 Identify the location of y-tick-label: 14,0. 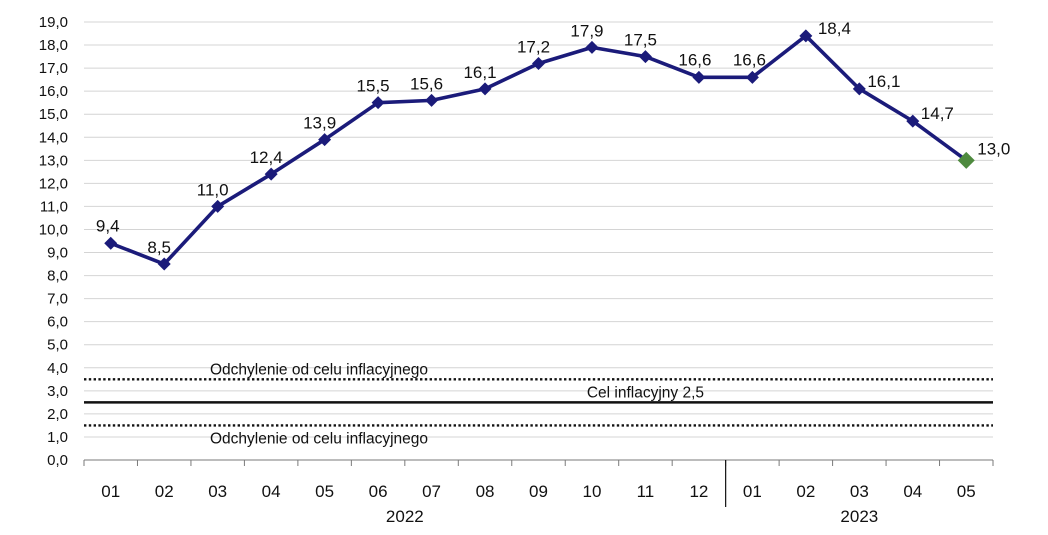
(53, 137).